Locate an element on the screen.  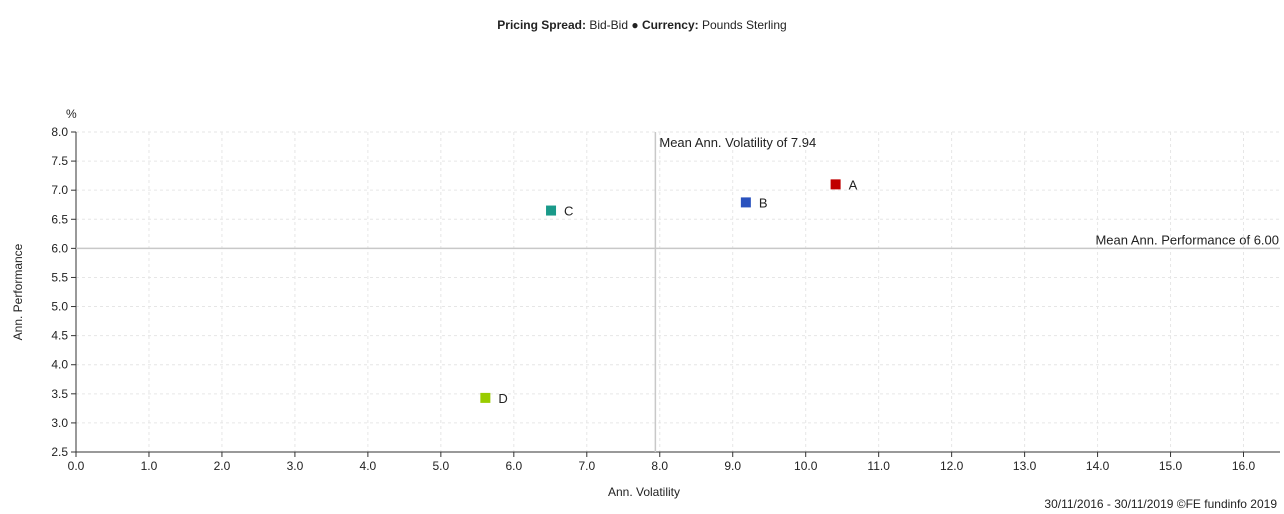
y-tick-label: 6.5 is located at coordinates (59, 219).